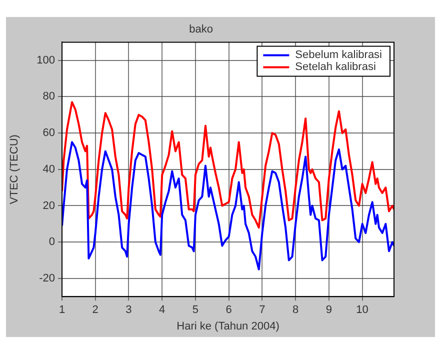  I want to click on y-tick-label: 20, so click(48, 206).